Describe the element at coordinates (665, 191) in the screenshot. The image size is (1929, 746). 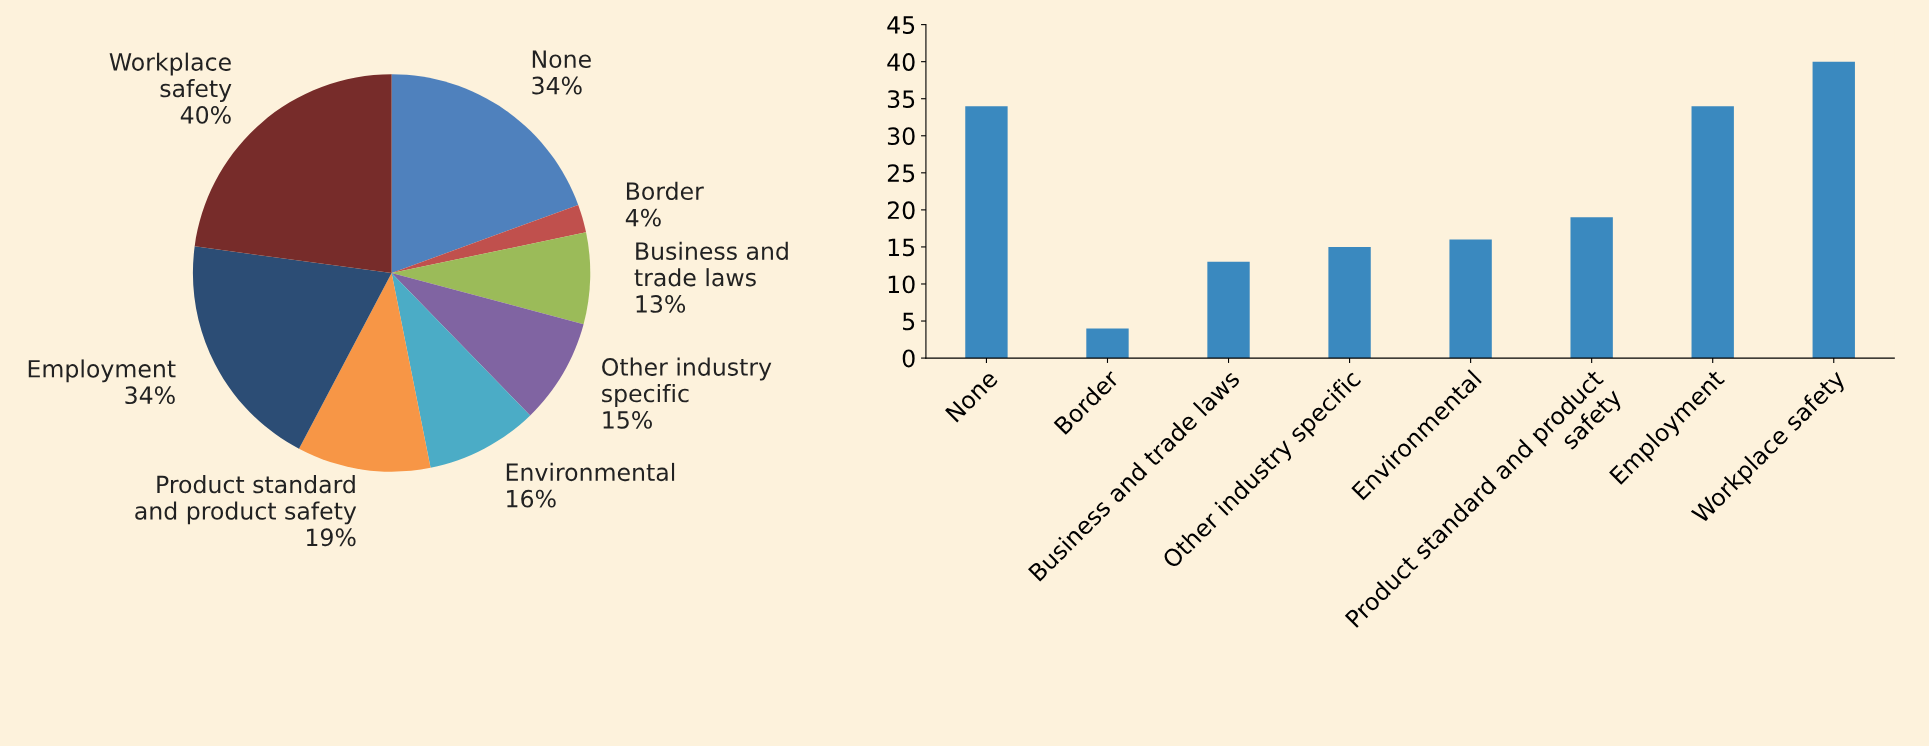
I see `slice-label: Border` at that location.